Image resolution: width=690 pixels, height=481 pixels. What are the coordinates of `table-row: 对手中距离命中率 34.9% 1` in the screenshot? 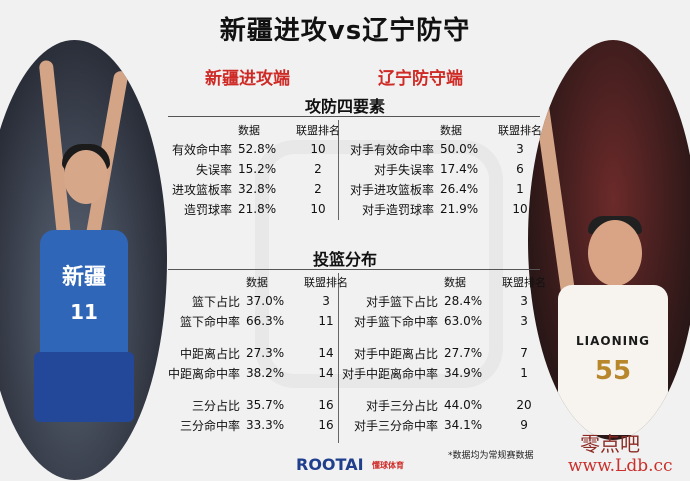 It's located at (444, 373).